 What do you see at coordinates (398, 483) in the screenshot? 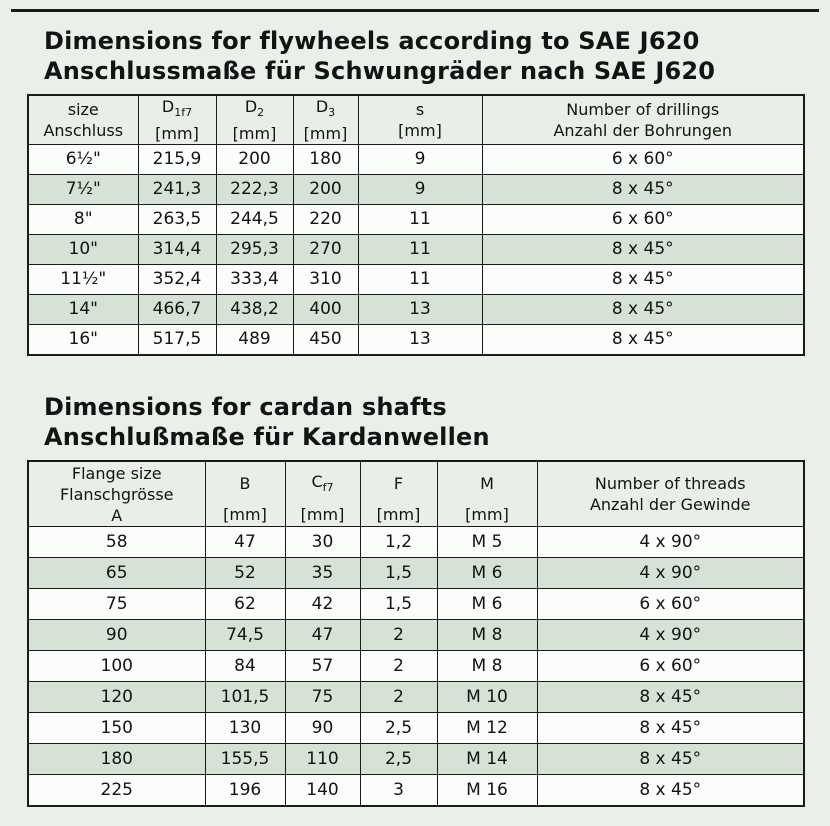
I see `cardan-col-f-symbol: F` at bounding box center [398, 483].